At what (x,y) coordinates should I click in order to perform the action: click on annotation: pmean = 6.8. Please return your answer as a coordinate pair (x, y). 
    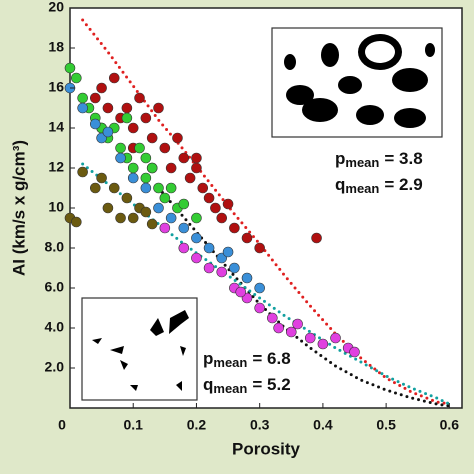
    Looking at the image, I should click on (247, 359).